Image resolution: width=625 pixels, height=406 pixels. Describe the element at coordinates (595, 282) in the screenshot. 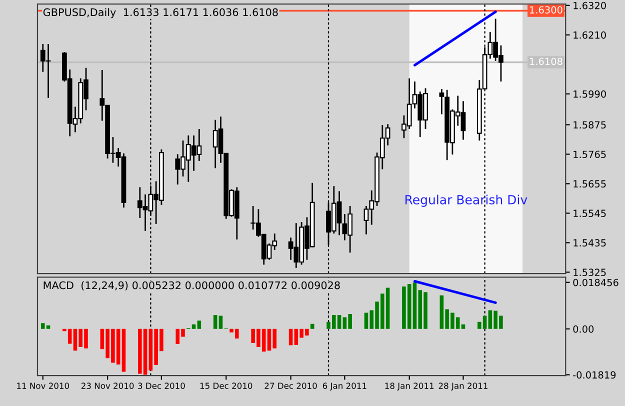

I see `y-tick-label: 0.018456` at that location.